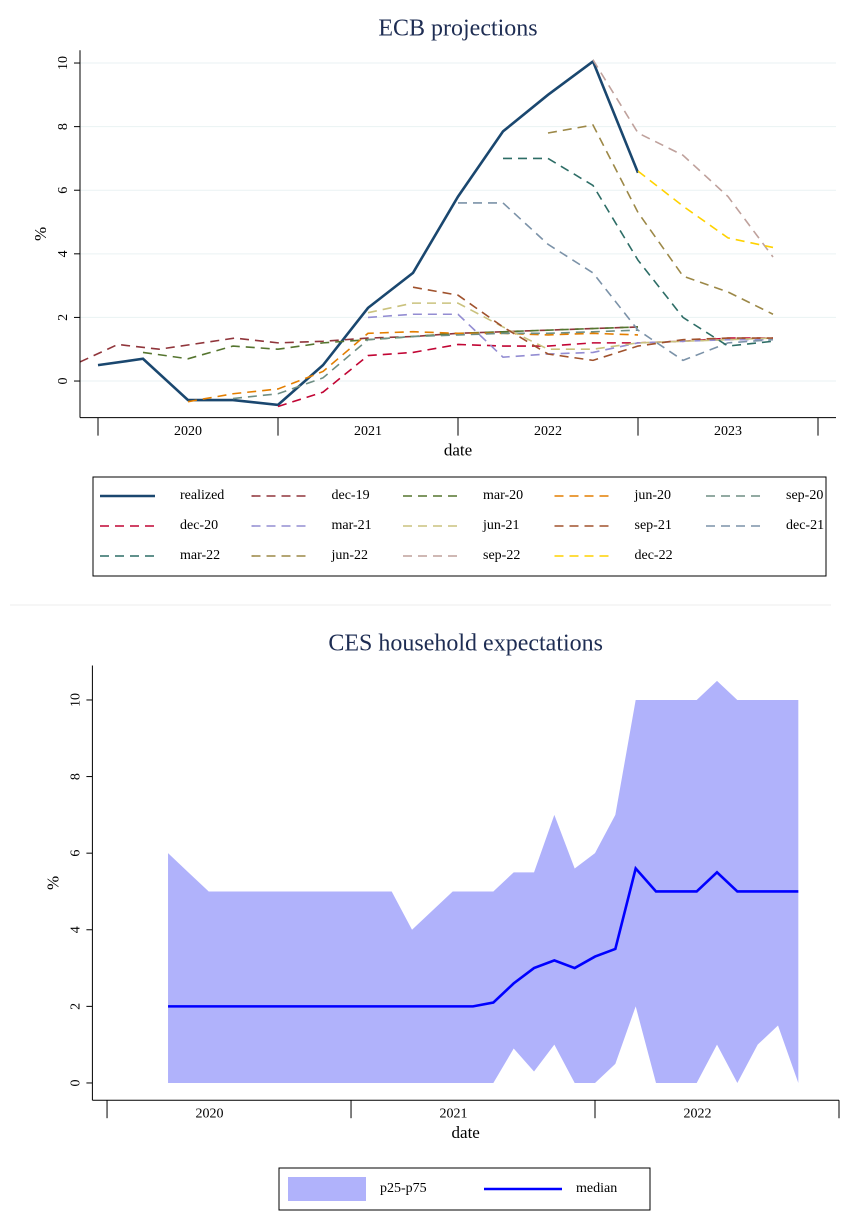 The height and width of the screenshot is (1214, 841). What do you see at coordinates (596, 1188) in the screenshot?
I see `legend-label: median` at bounding box center [596, 1188].